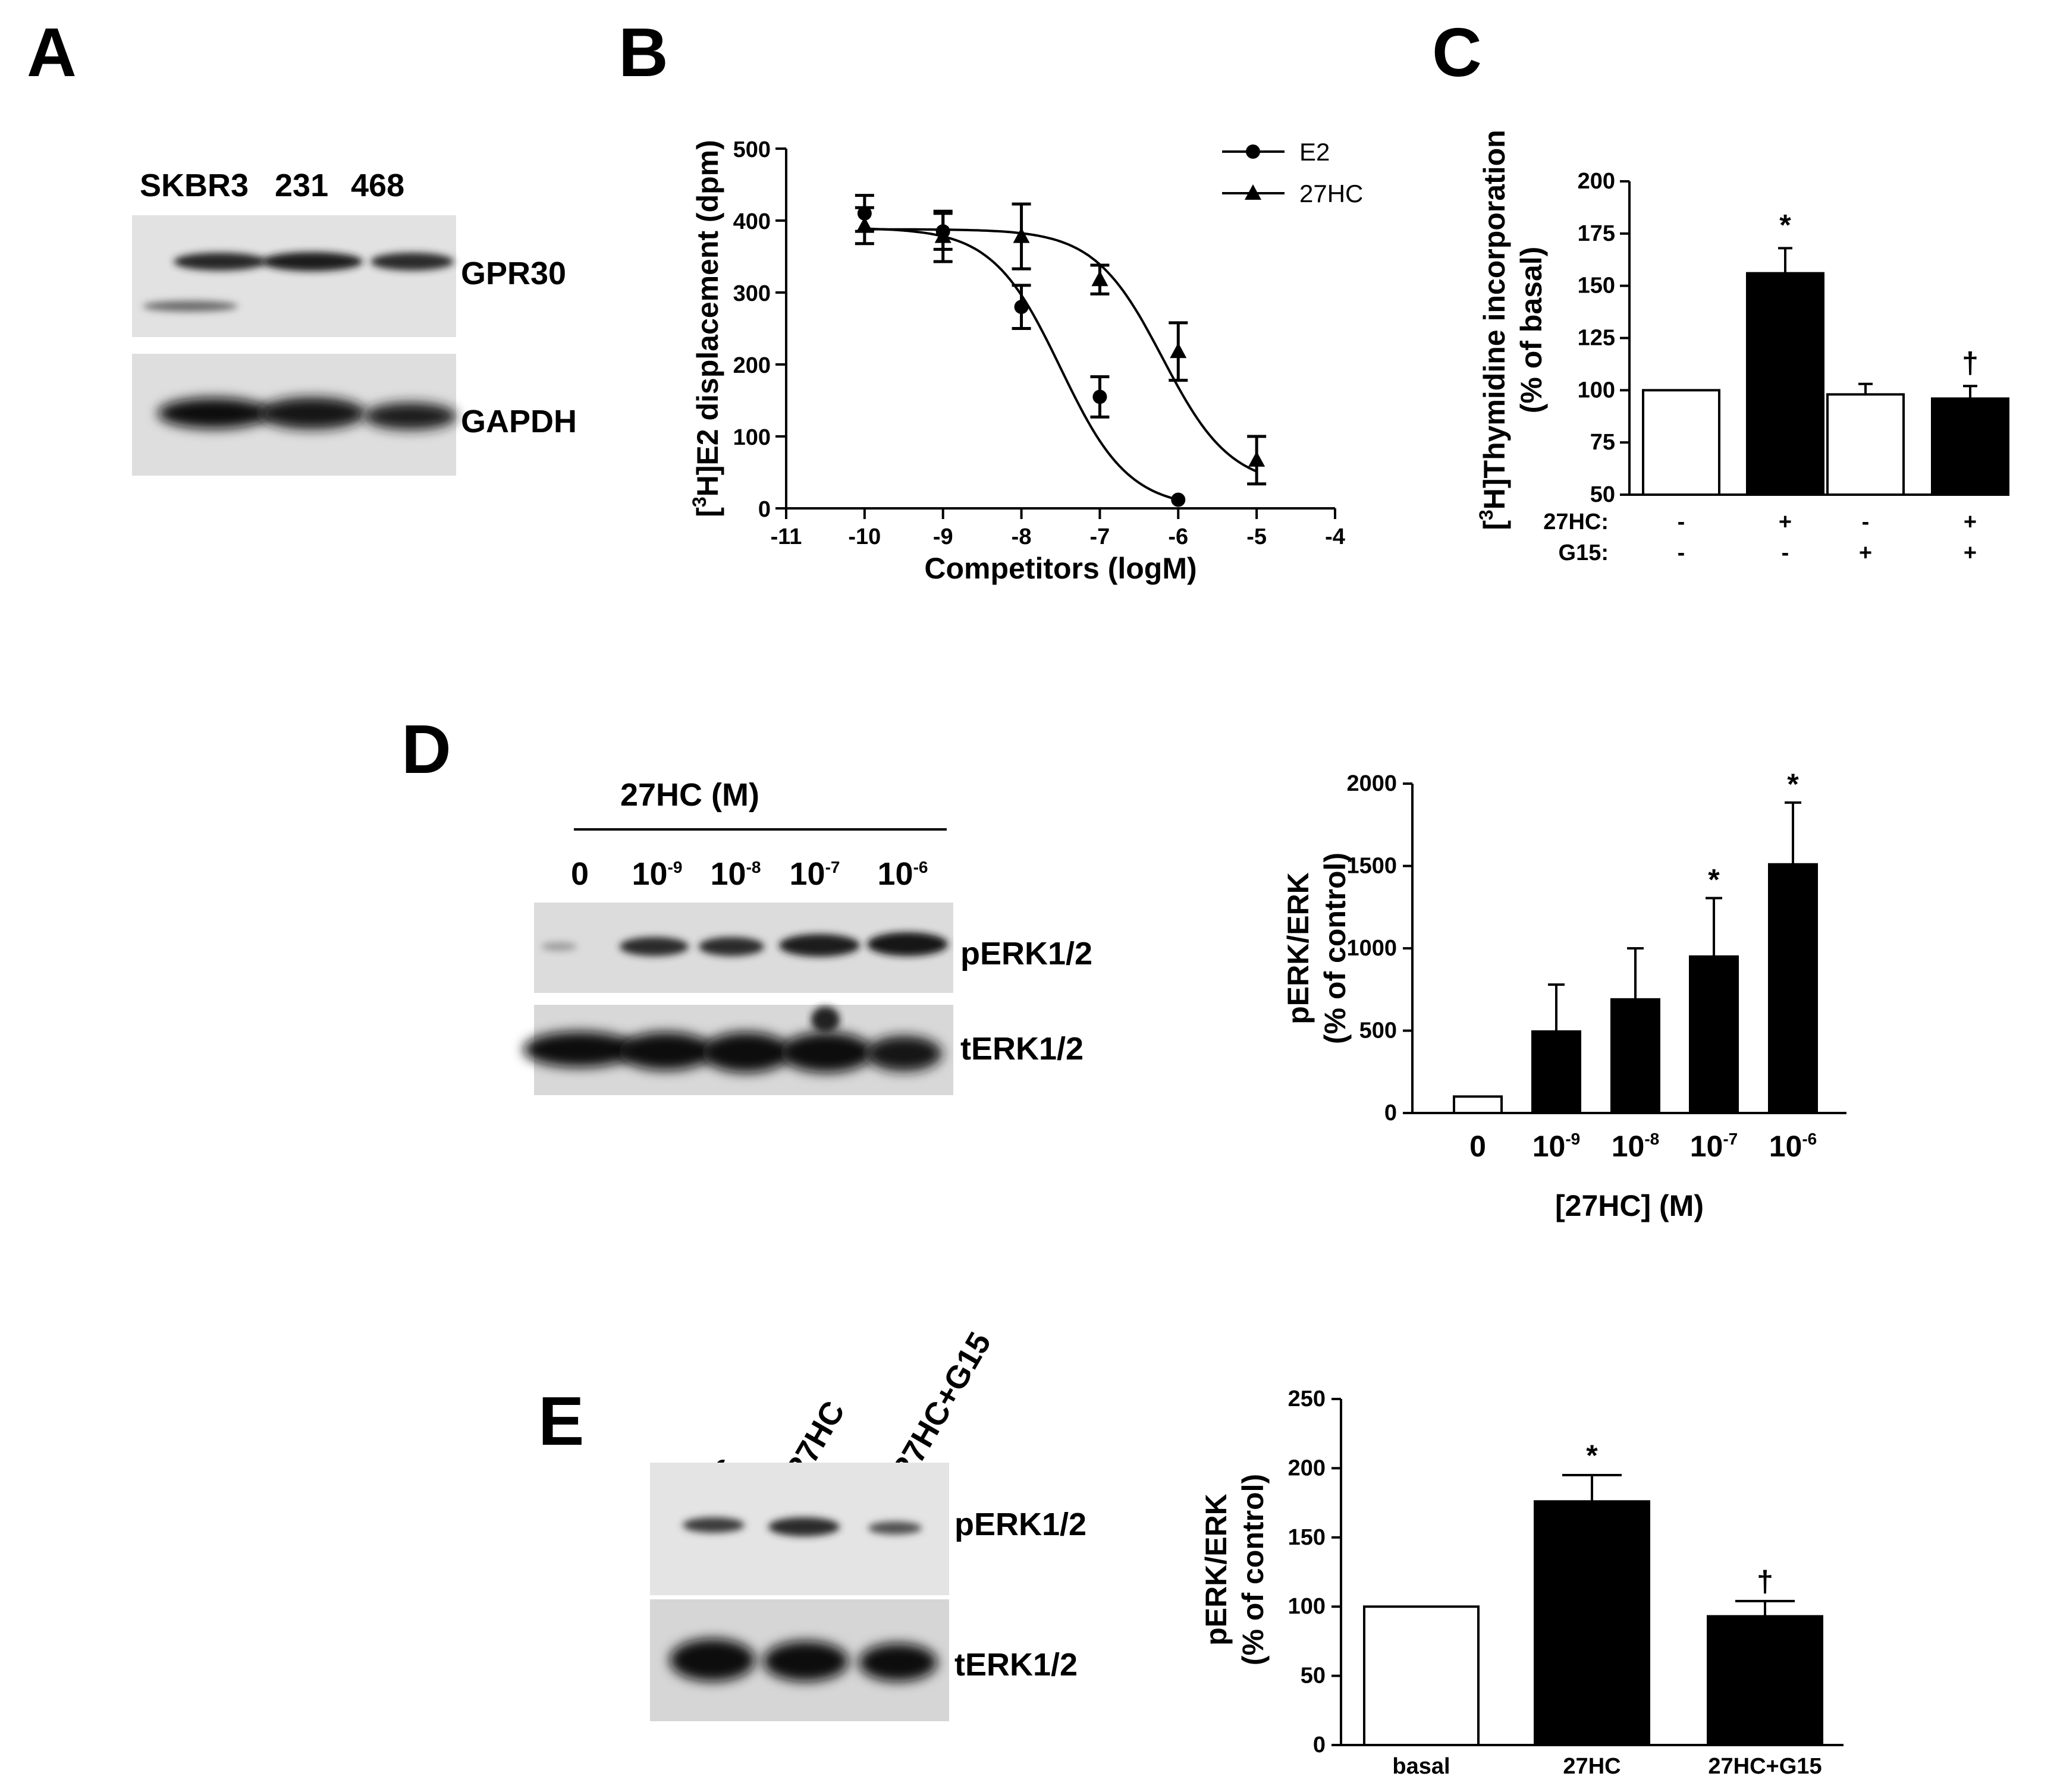  Describe the element at coordinates (752, 437) in the screenshot. I see `b-y-tick-label: 100` at that location.